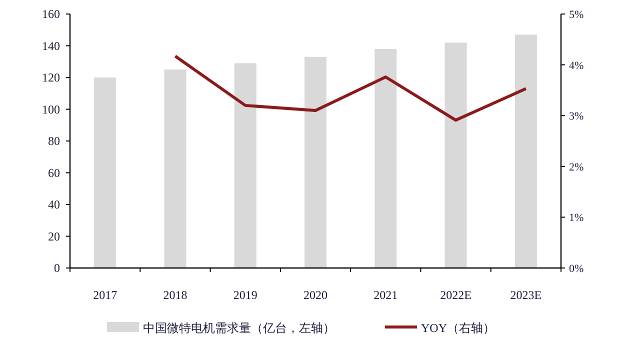 This screenshot has width=640, height=342. Describe the element at coordinates (576, 269) in the screenshot. I see `y2-tick-label: 0%` at that location.